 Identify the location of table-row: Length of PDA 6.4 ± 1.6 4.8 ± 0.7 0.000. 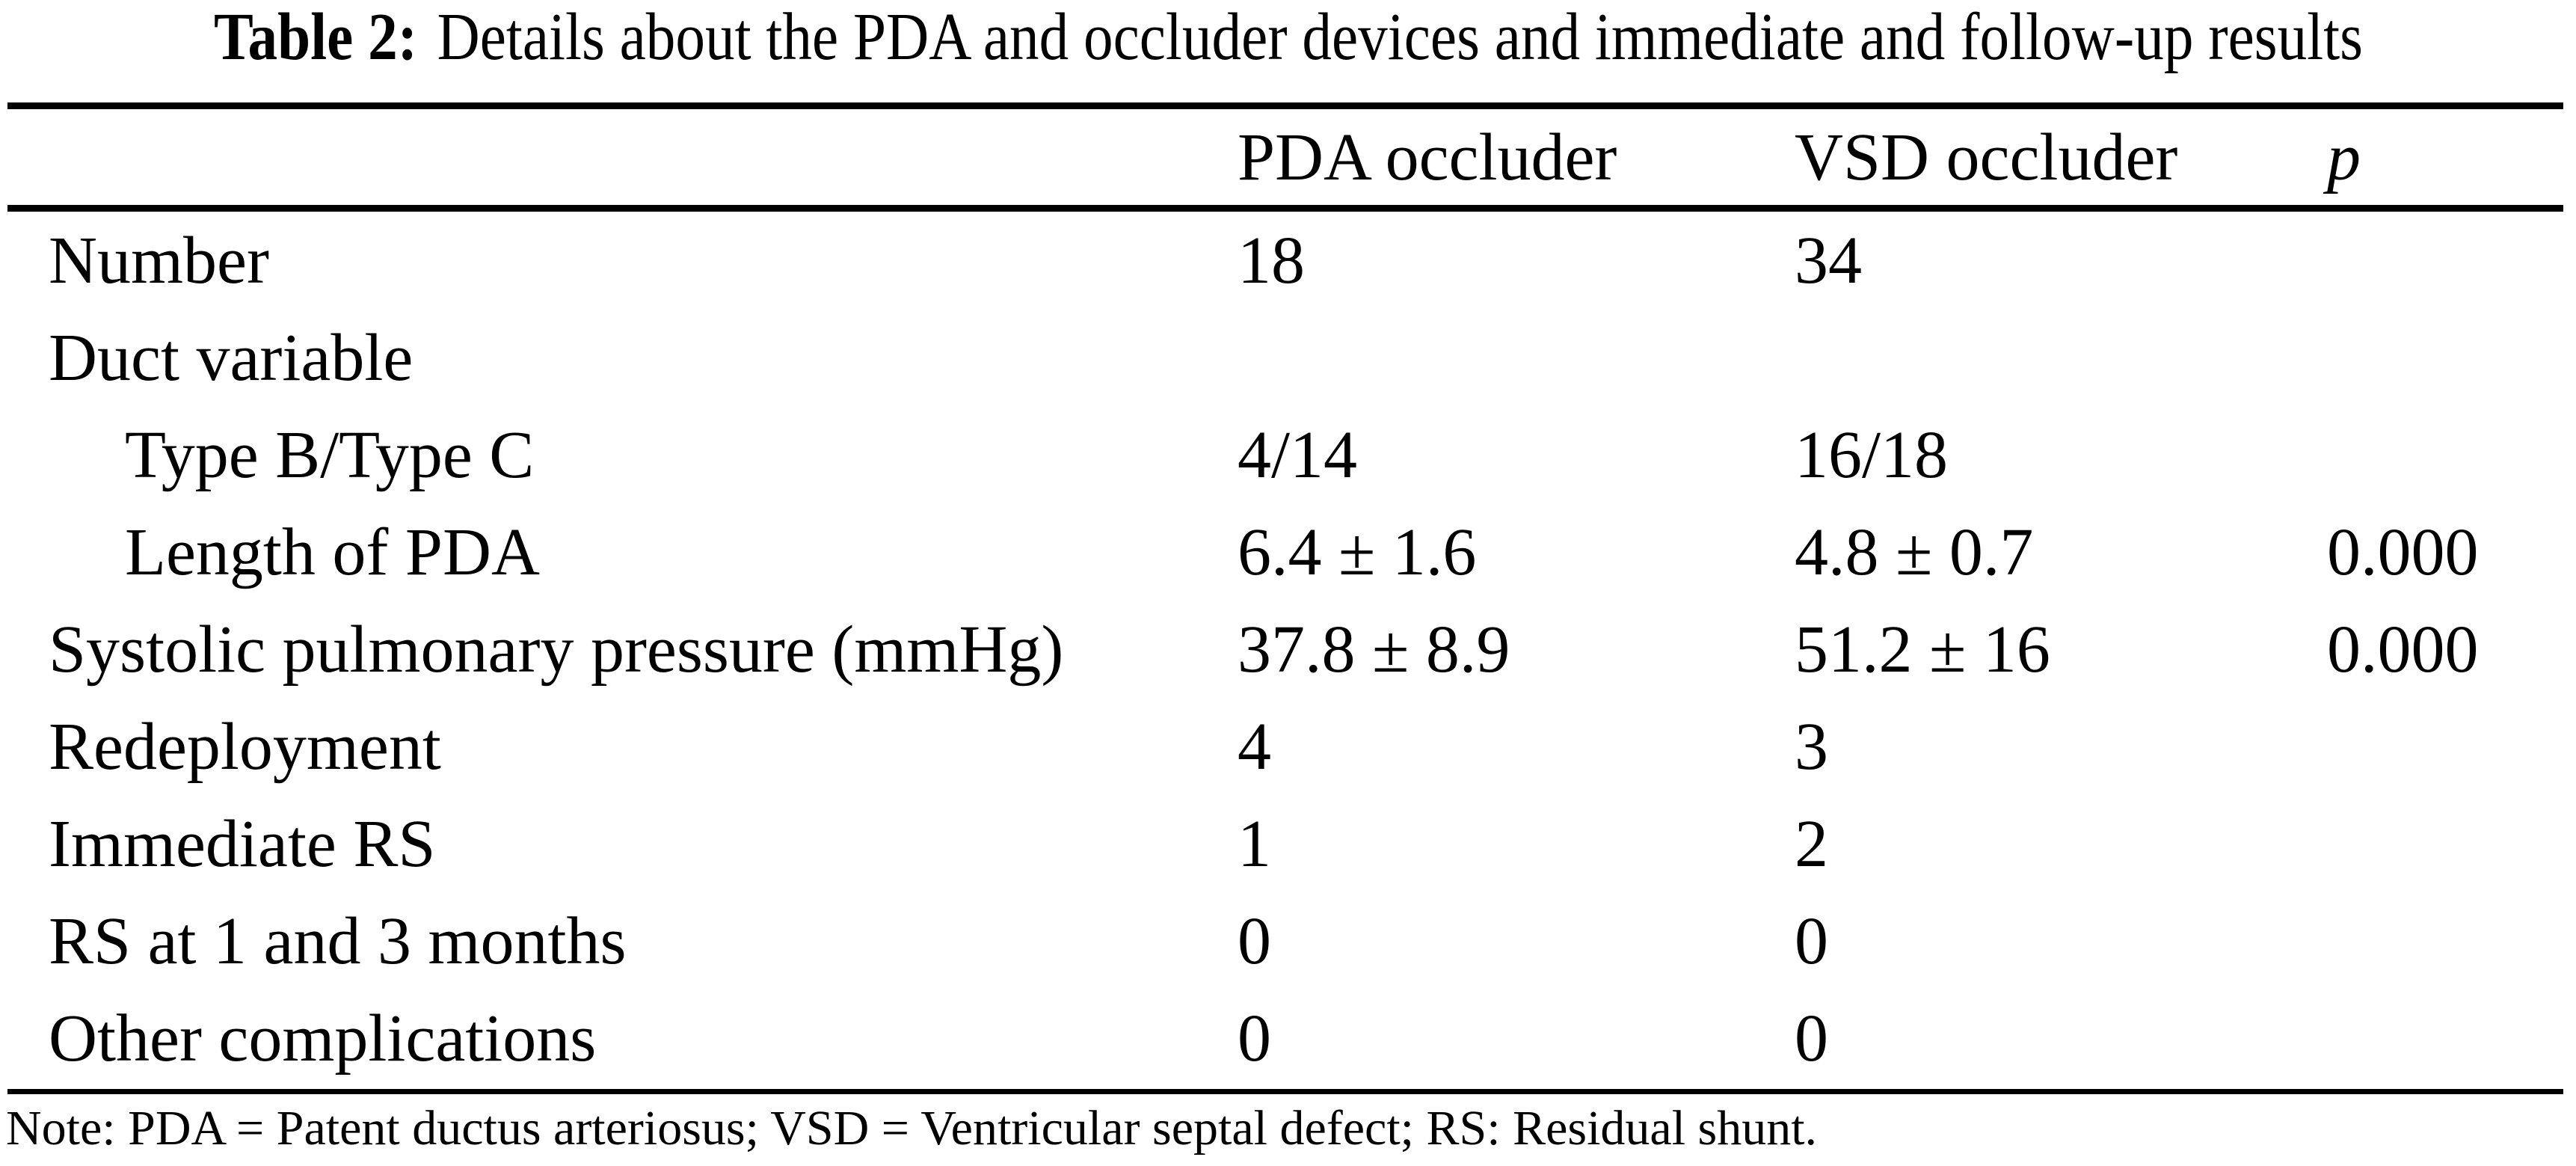
(1285, 552).